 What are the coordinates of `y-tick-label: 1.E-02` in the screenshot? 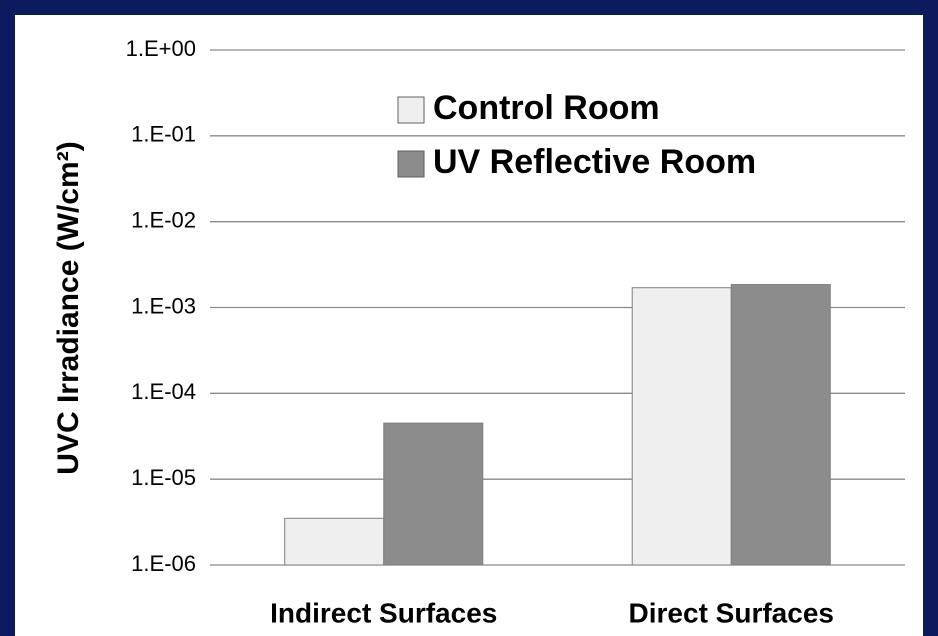 It's located at (163, 219).